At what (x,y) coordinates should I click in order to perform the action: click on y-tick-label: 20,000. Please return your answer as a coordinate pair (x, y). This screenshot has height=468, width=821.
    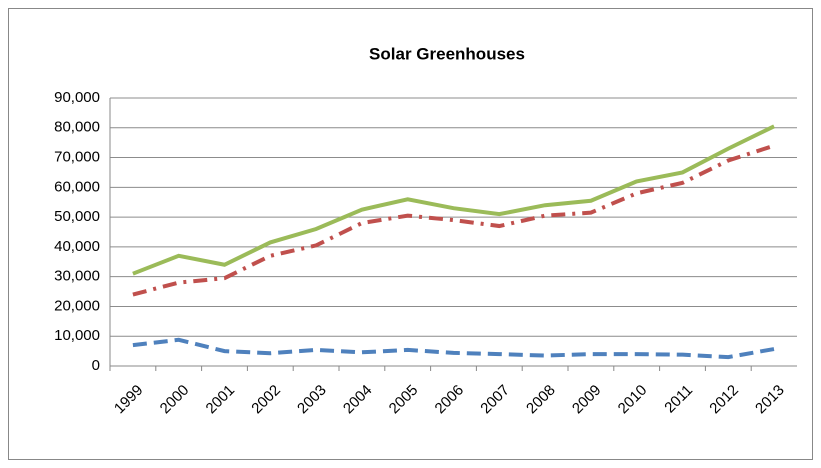
    Looking at the image, I should click on (77, 305).